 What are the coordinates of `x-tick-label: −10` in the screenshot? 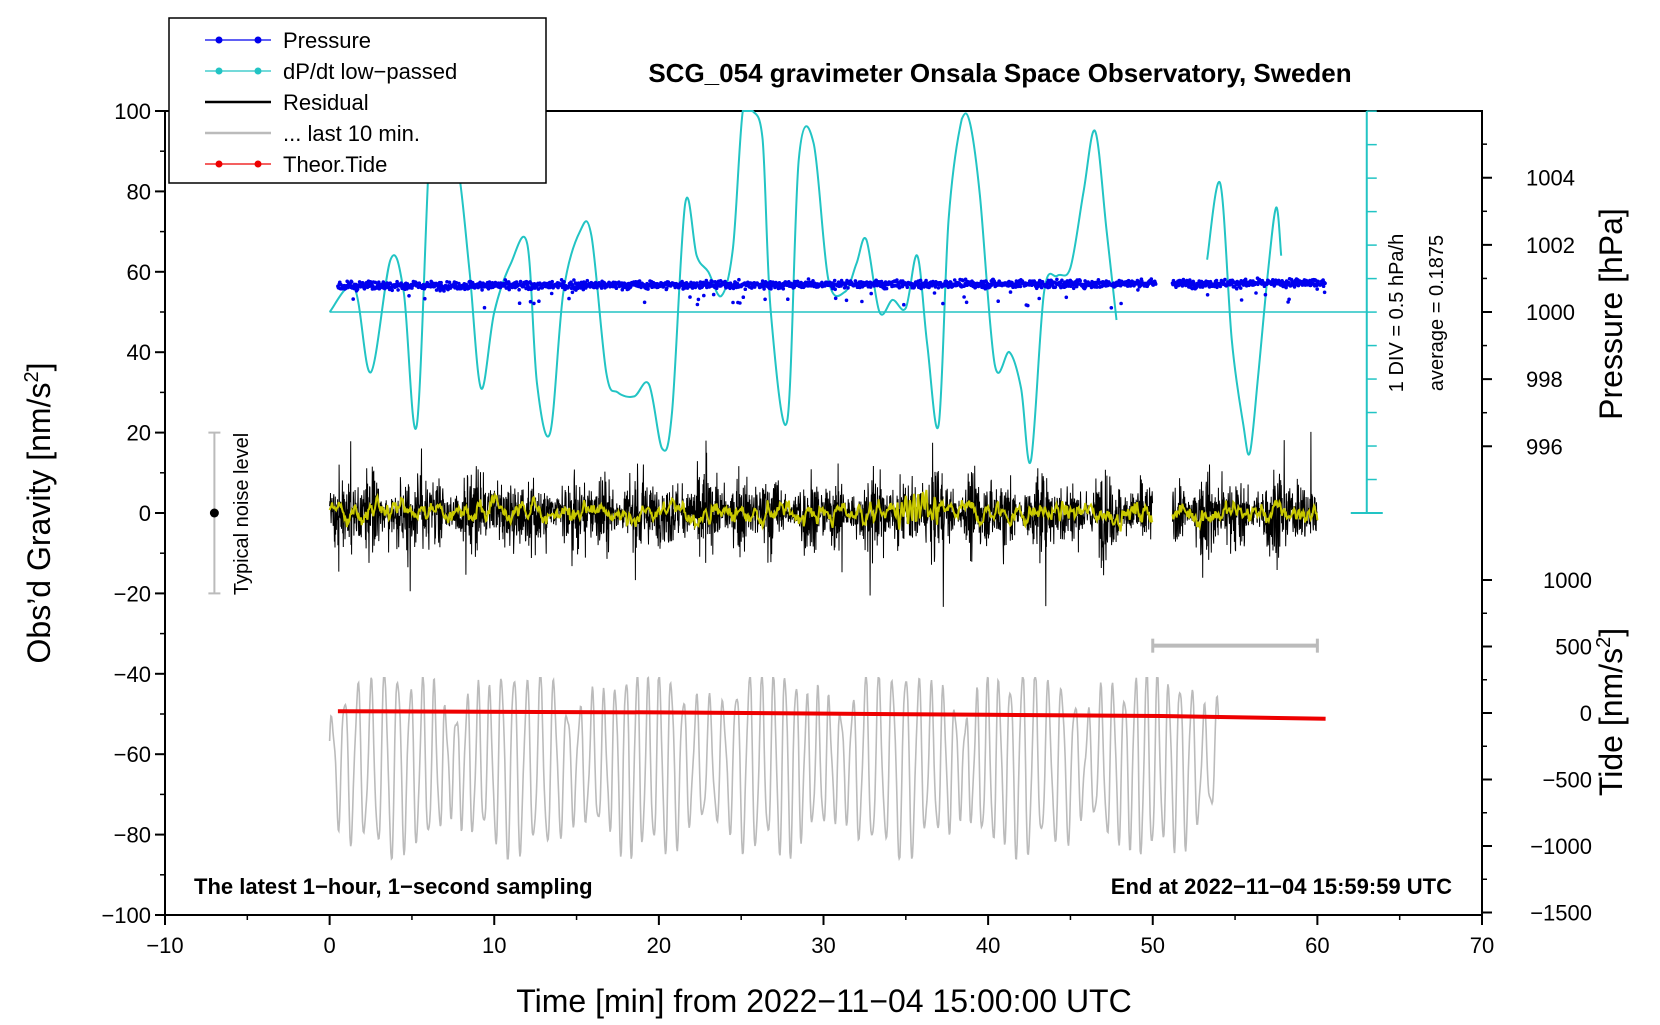 It's located at (164, 945).